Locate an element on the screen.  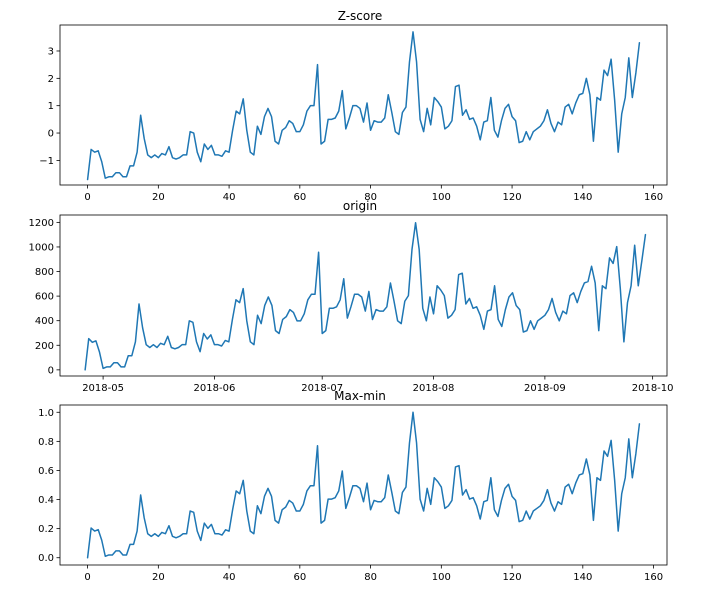
origin-y-tick-label: 1200 is located at coordinates (41, 223).